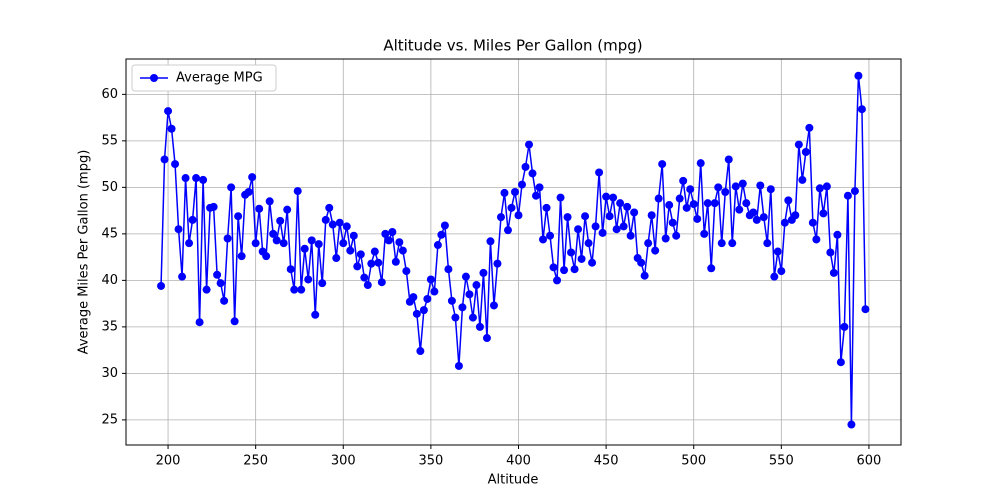  What do you see at coordinates (154, 78) in the screenshot?
I see `legend-marker` at bounding box center [154, 78].